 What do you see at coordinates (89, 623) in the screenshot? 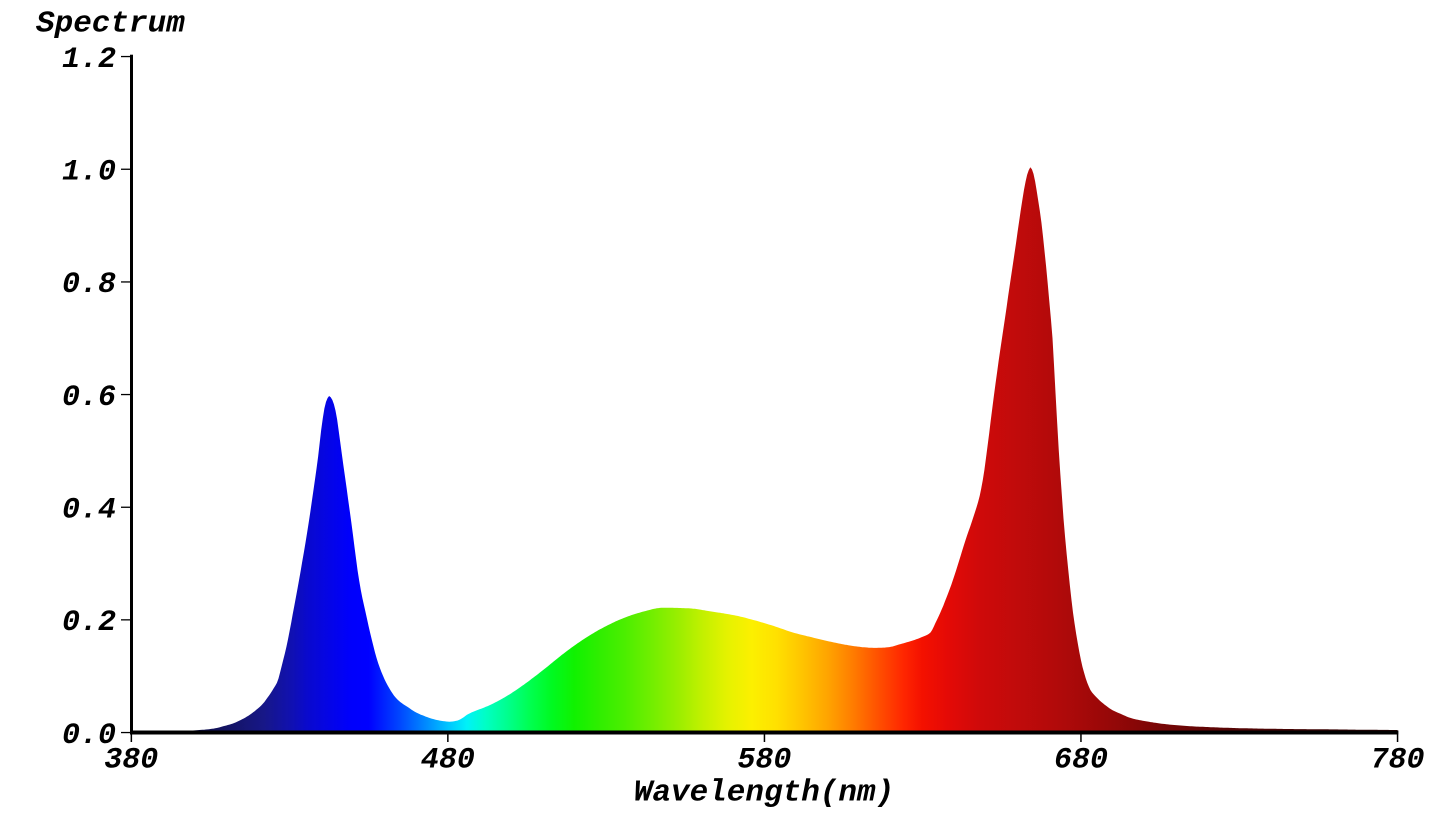
I see `svg-text: 0.2` at bounding box center [89, 623].